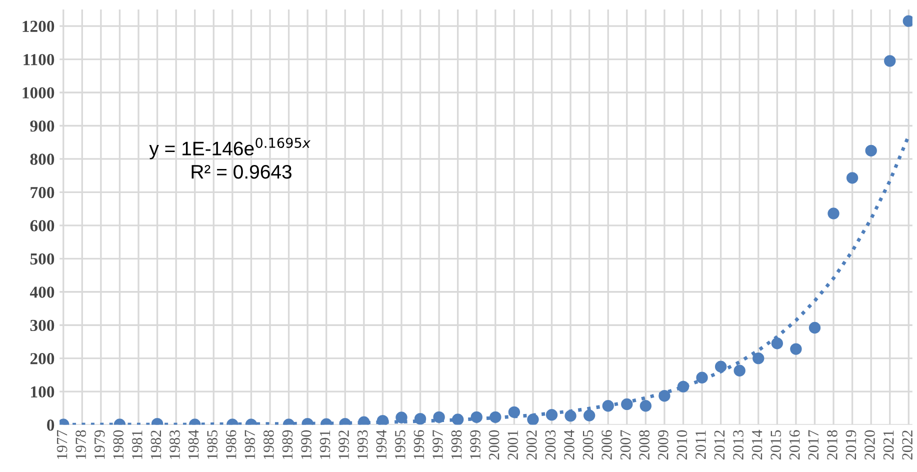 Image resolution: width=917 pixels, height=472 pixels. Describe the element at coordinates (42, 159) in the screenshot. I see `y-tick-label: 800` at that location.